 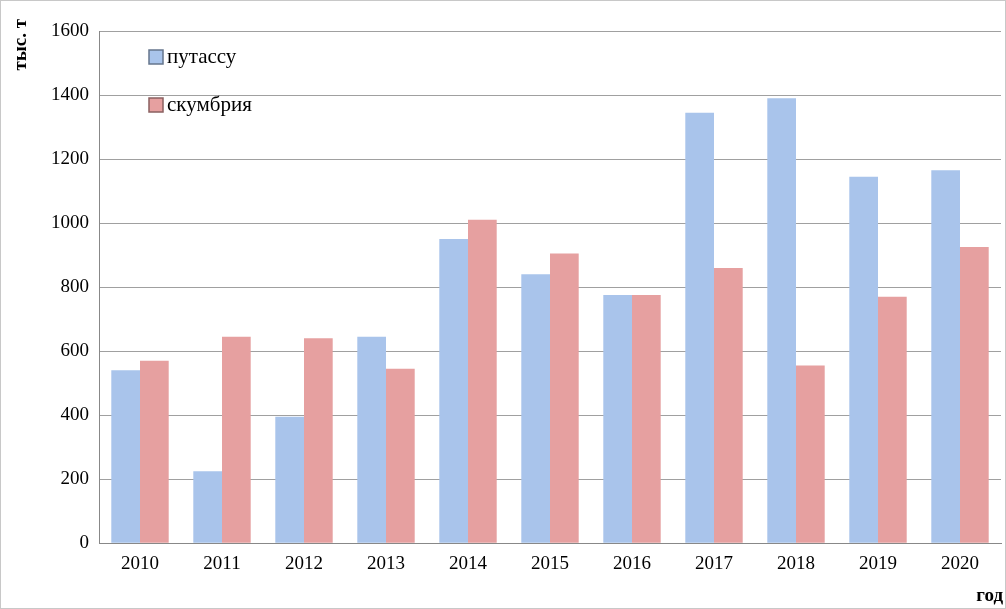 I want to click on legend-label: путассу, so click(x=202, y=55).